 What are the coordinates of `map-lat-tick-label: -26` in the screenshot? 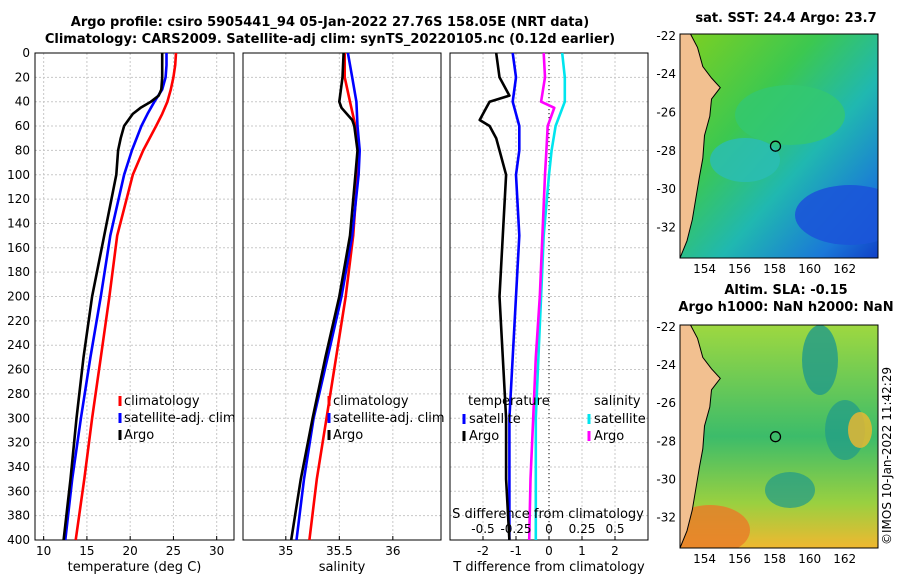 It's located at (666, 112).